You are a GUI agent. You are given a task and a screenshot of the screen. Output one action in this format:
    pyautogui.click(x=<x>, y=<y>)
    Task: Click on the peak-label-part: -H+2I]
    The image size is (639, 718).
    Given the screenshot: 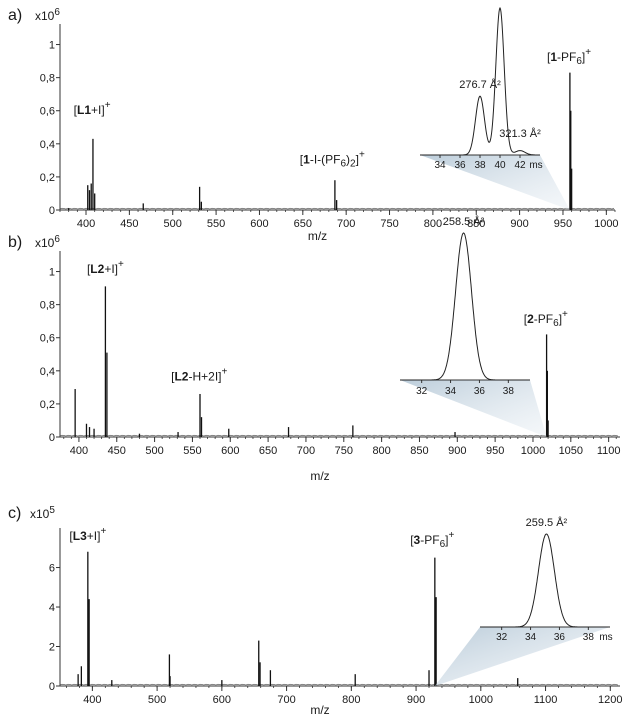 What is the action you would take?
    pyautogui.click(x=204, y=377)
    